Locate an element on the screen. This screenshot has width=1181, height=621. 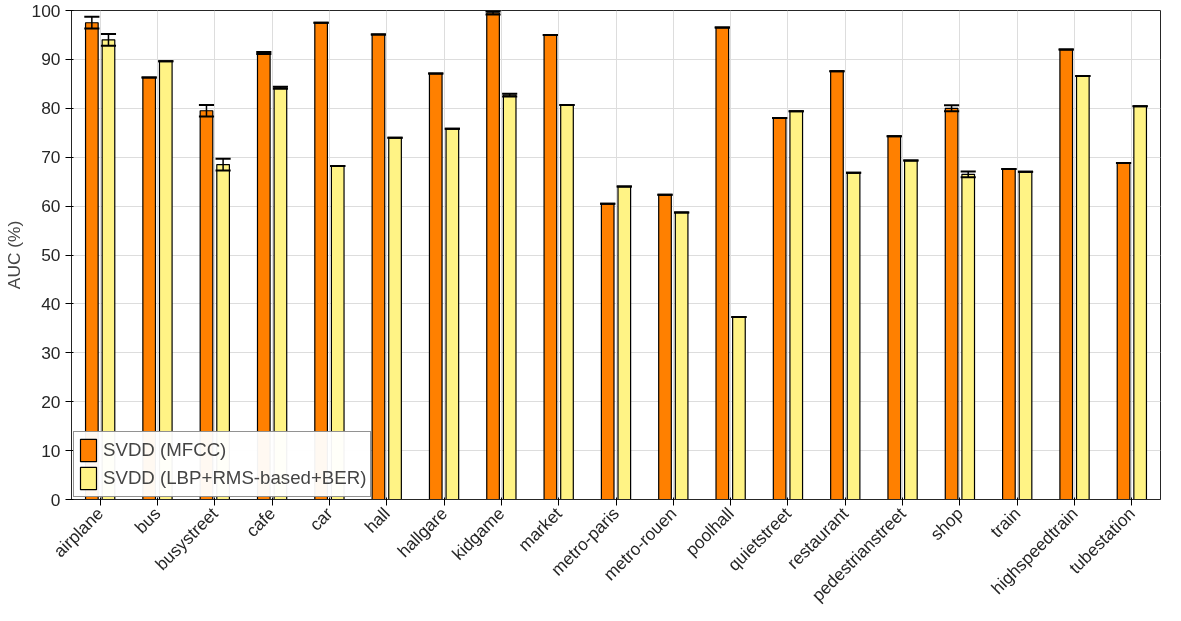
y-tick-label: 20 is located at coordinates (51, 401).